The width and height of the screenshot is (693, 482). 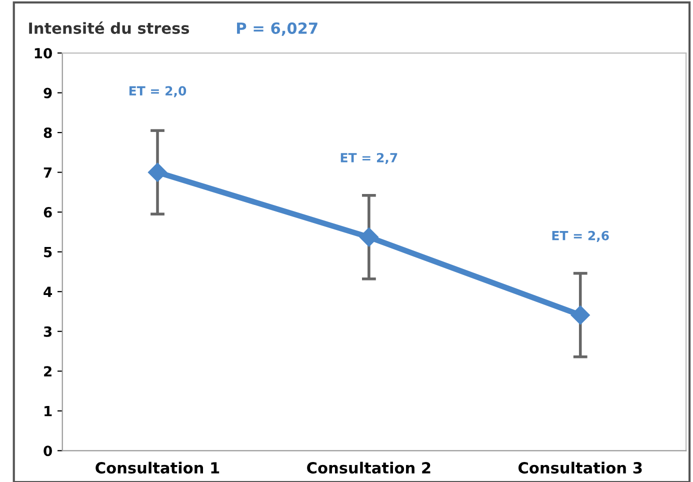 I want to click on x-tick-label: Consultation 1, so click(x=158, y=468).